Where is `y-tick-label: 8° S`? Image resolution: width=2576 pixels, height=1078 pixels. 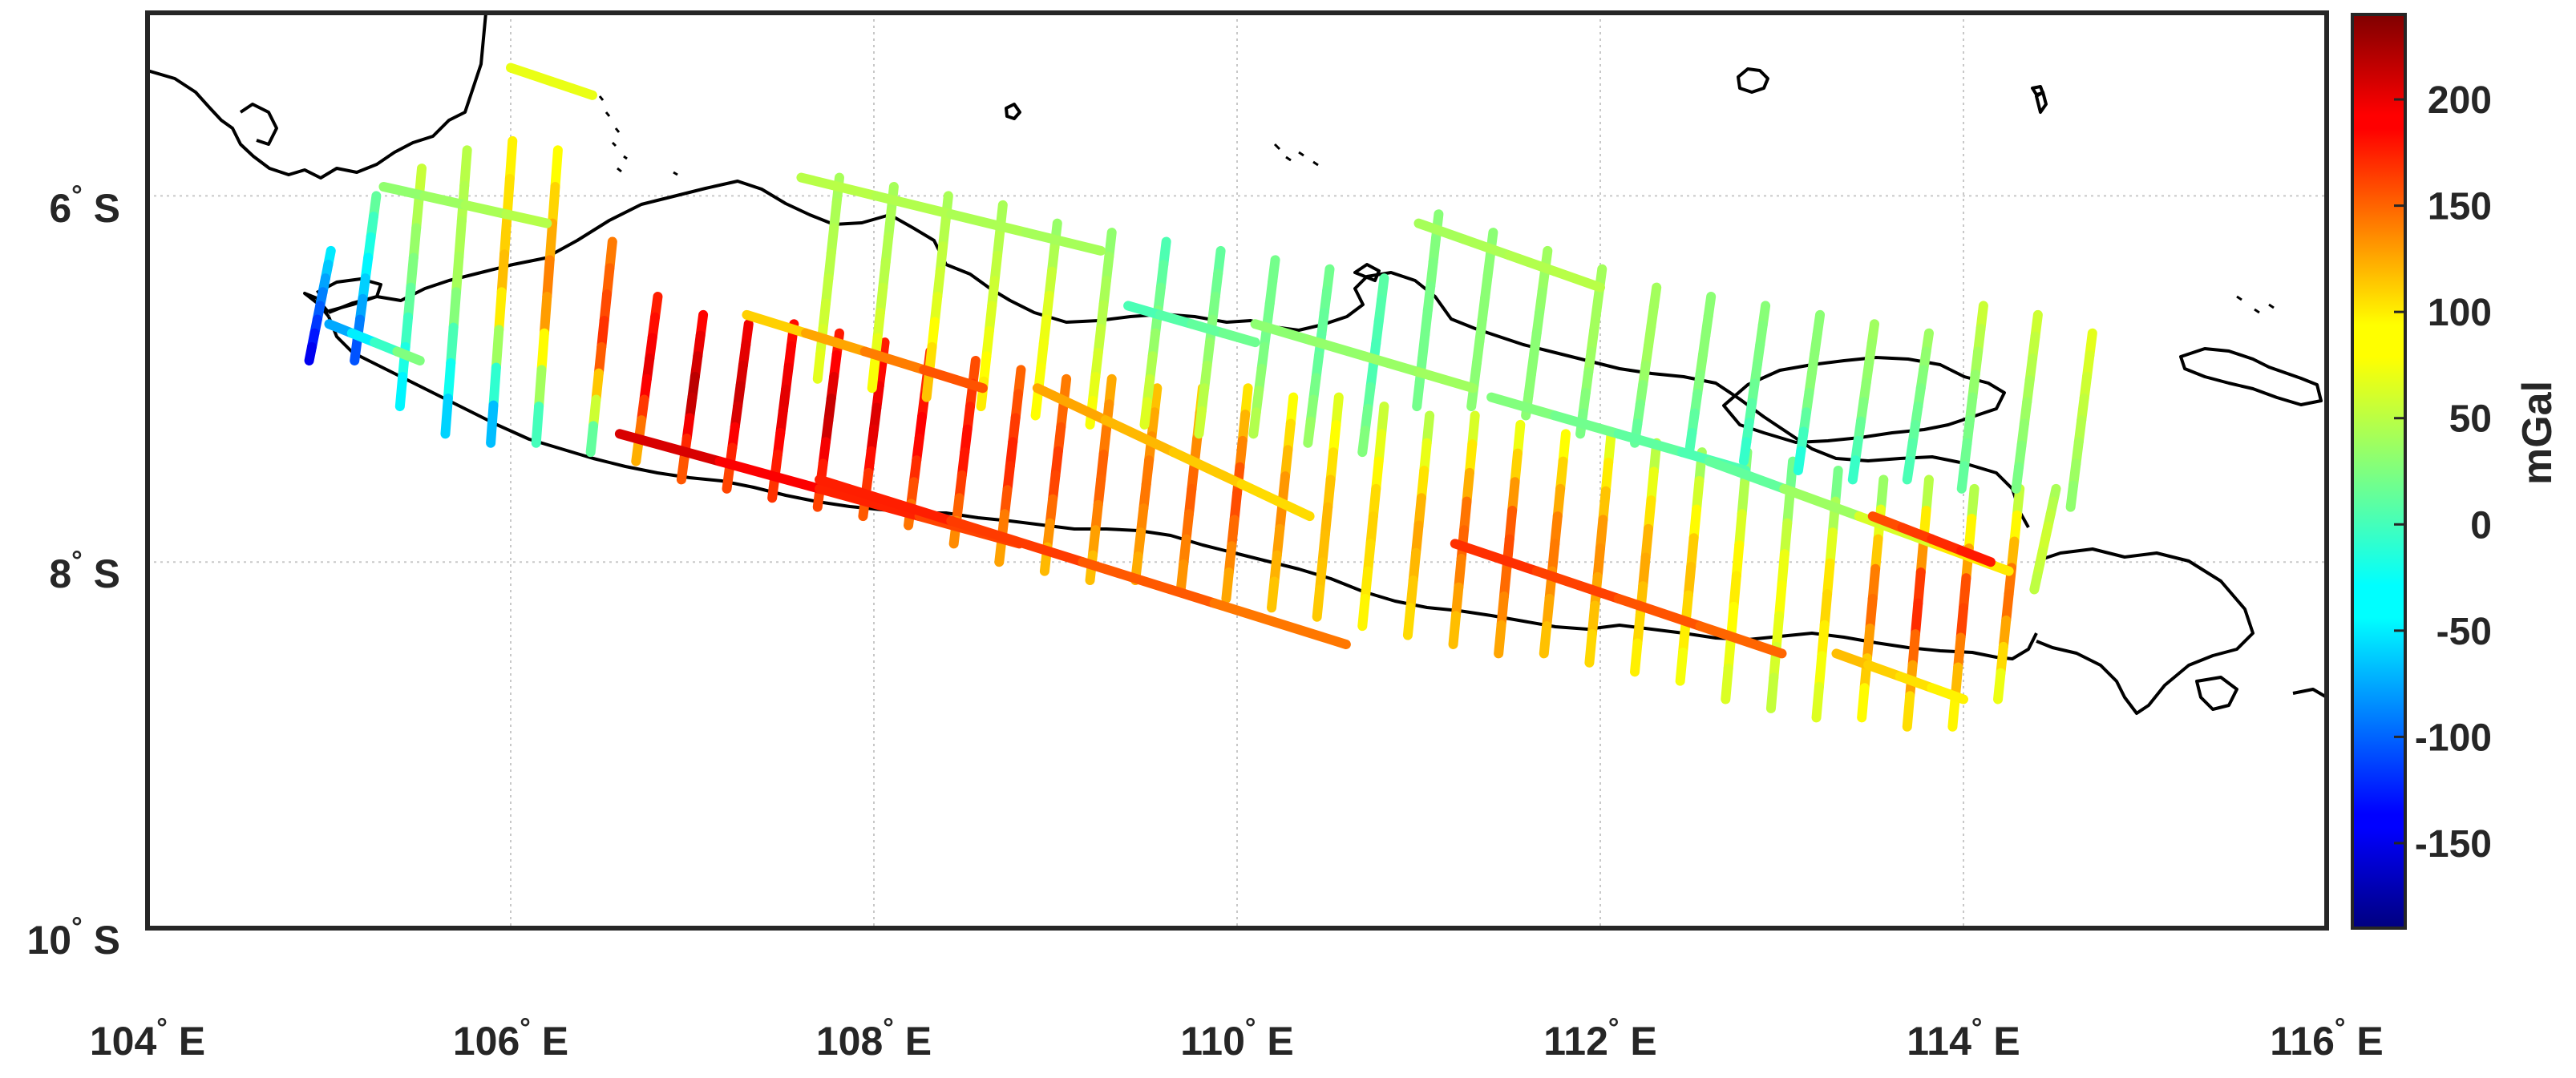 y-tick-label: 8° S is located at coordinates (84, 571).